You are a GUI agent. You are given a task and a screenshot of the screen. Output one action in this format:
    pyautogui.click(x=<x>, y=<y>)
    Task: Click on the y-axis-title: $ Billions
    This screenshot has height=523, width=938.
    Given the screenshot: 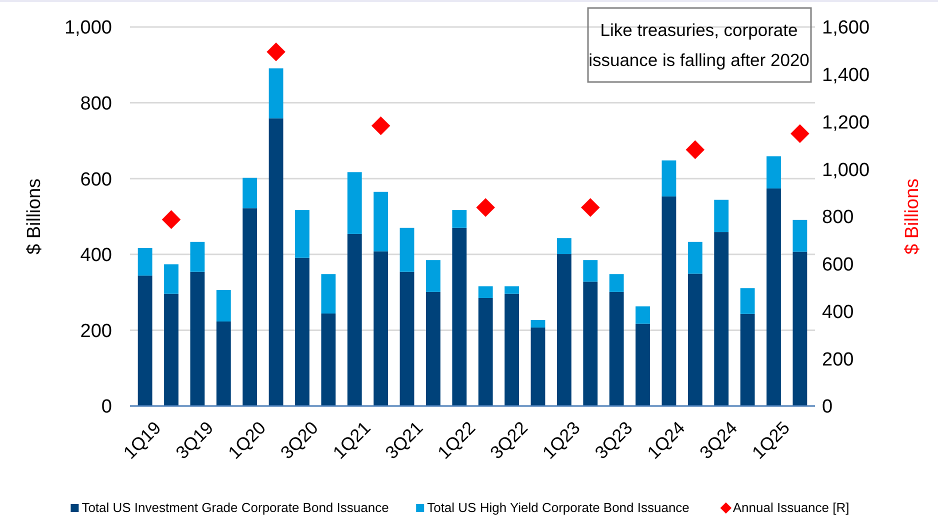 What is the action you would take?
    pyautogui.click(x=34, y=216)
    